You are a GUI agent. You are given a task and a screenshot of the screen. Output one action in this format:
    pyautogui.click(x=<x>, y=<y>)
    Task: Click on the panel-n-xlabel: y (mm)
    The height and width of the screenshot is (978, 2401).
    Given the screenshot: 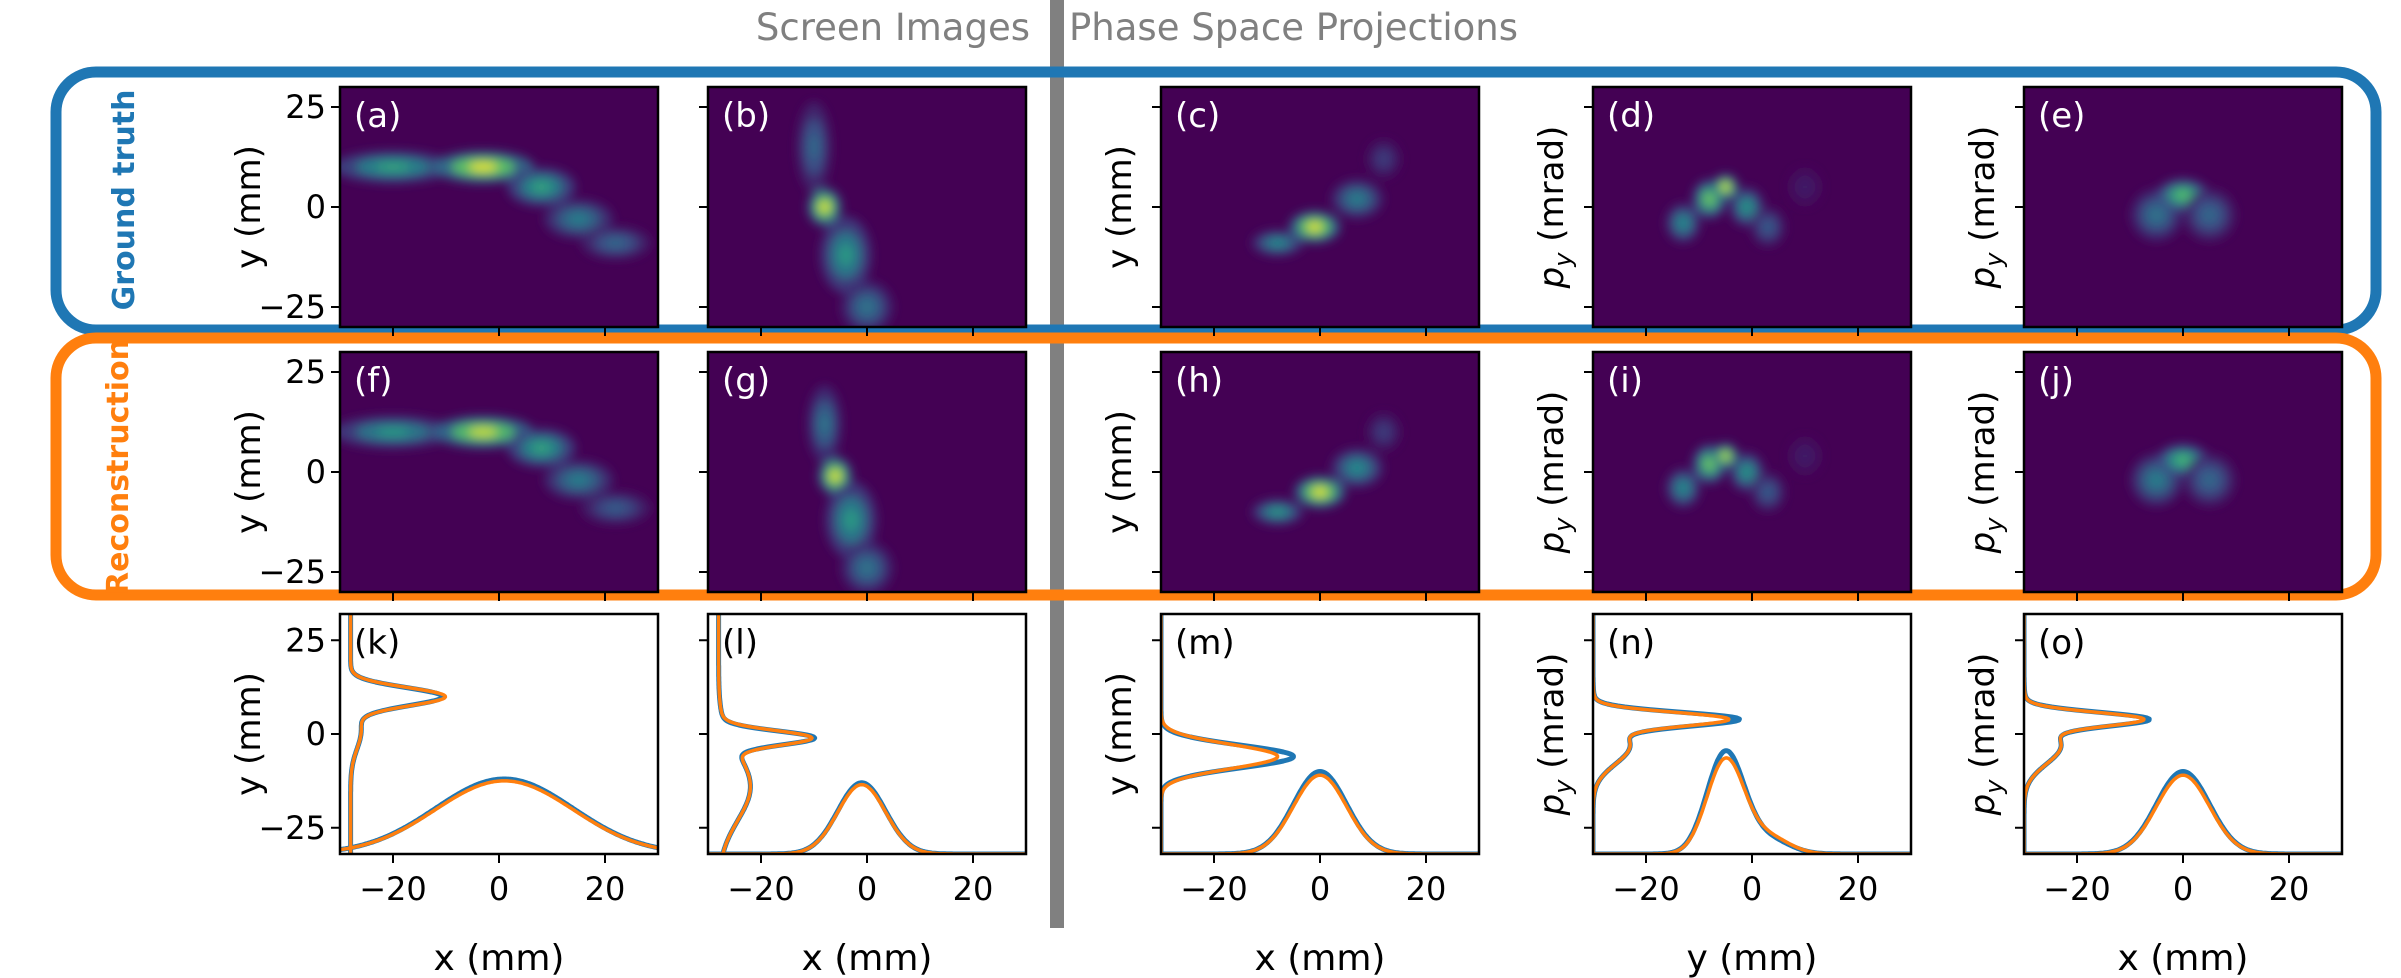 What is the action you would take?
    pyautogui.click(x=1752, y=958)
    